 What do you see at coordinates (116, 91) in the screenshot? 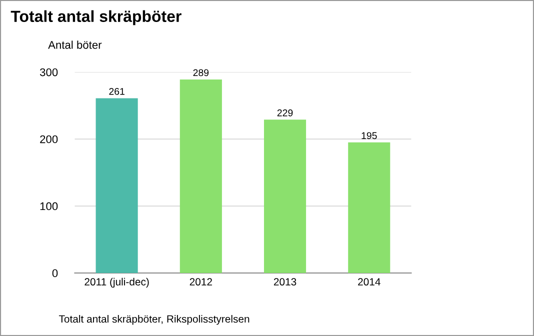
I see `data-label: 261` at bounding box center [116, 91].